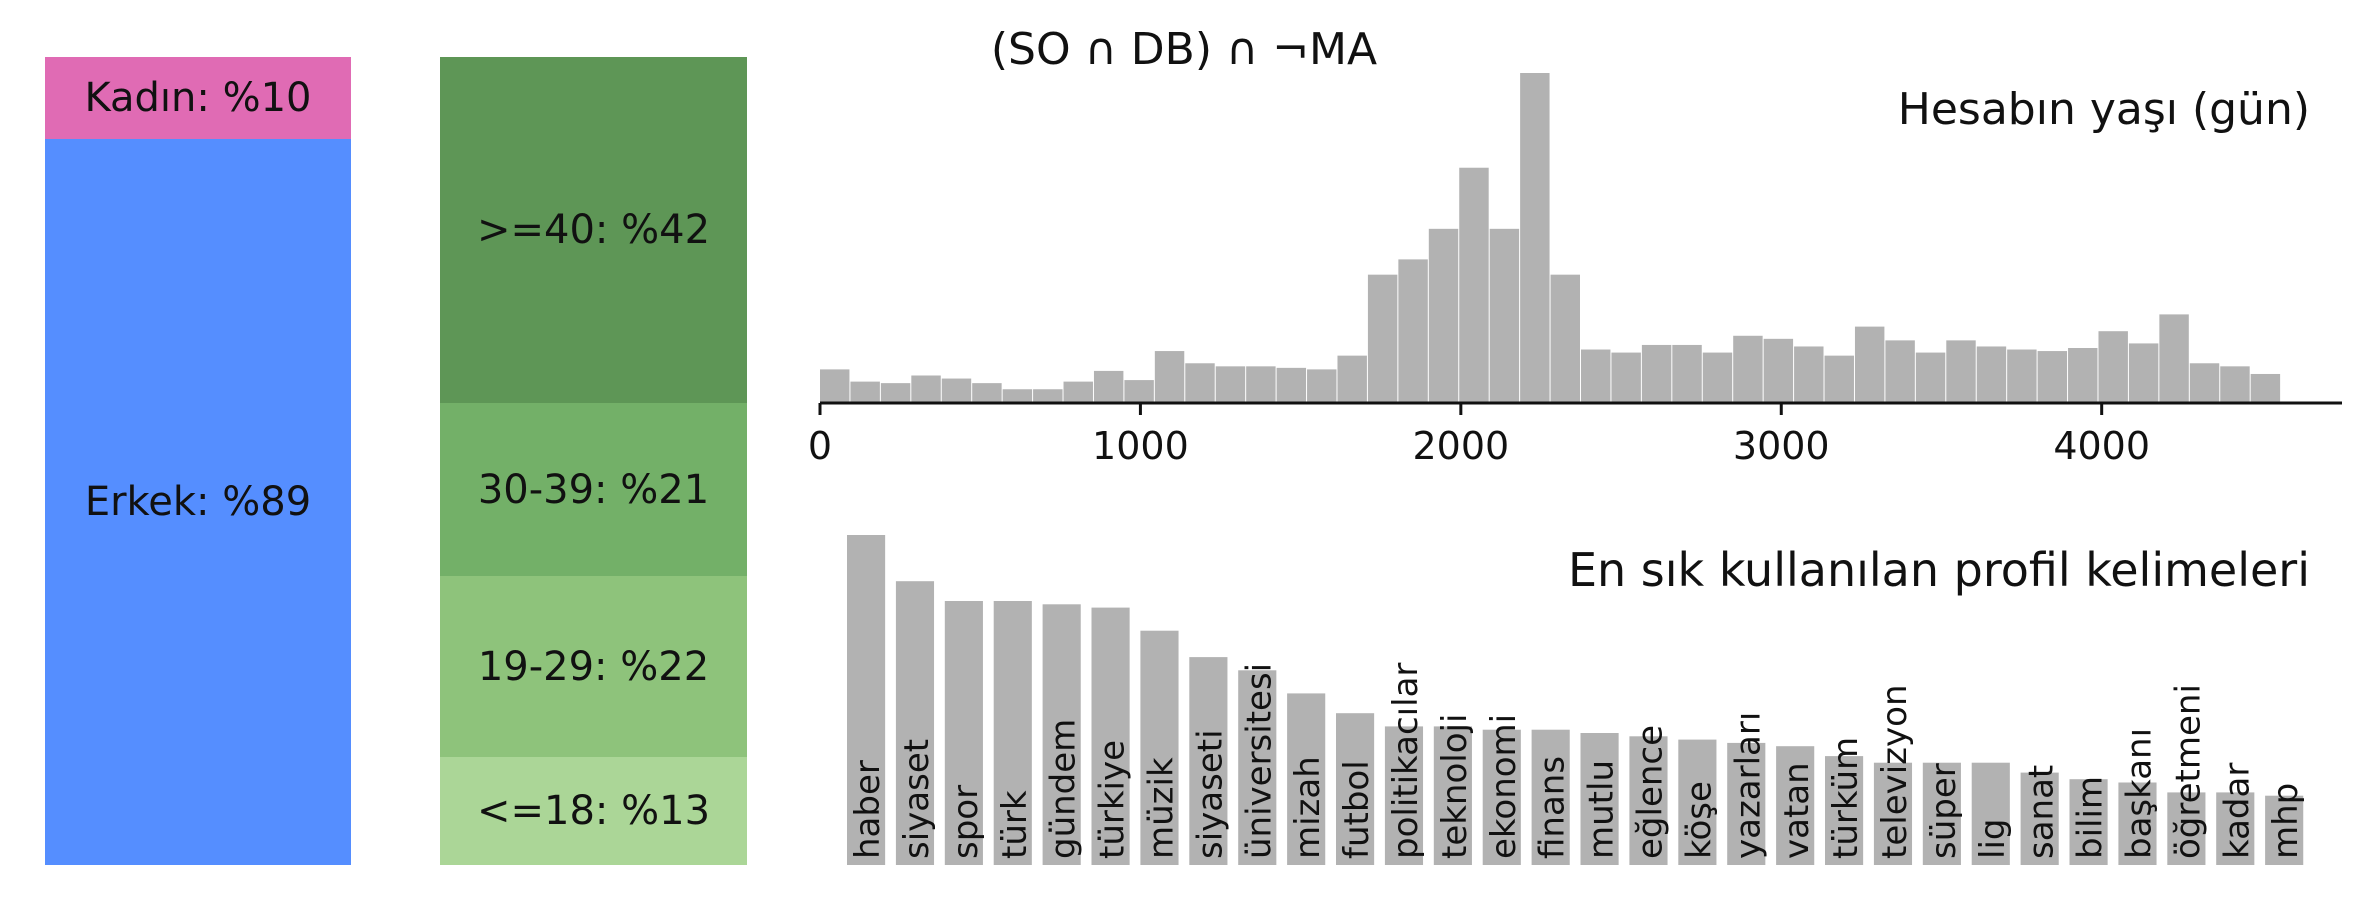 This screenshot has width=2370, height=897. Describe the element at coordinates (1161, 808) in the screenshot. I see `word-label: müzik` at that location.